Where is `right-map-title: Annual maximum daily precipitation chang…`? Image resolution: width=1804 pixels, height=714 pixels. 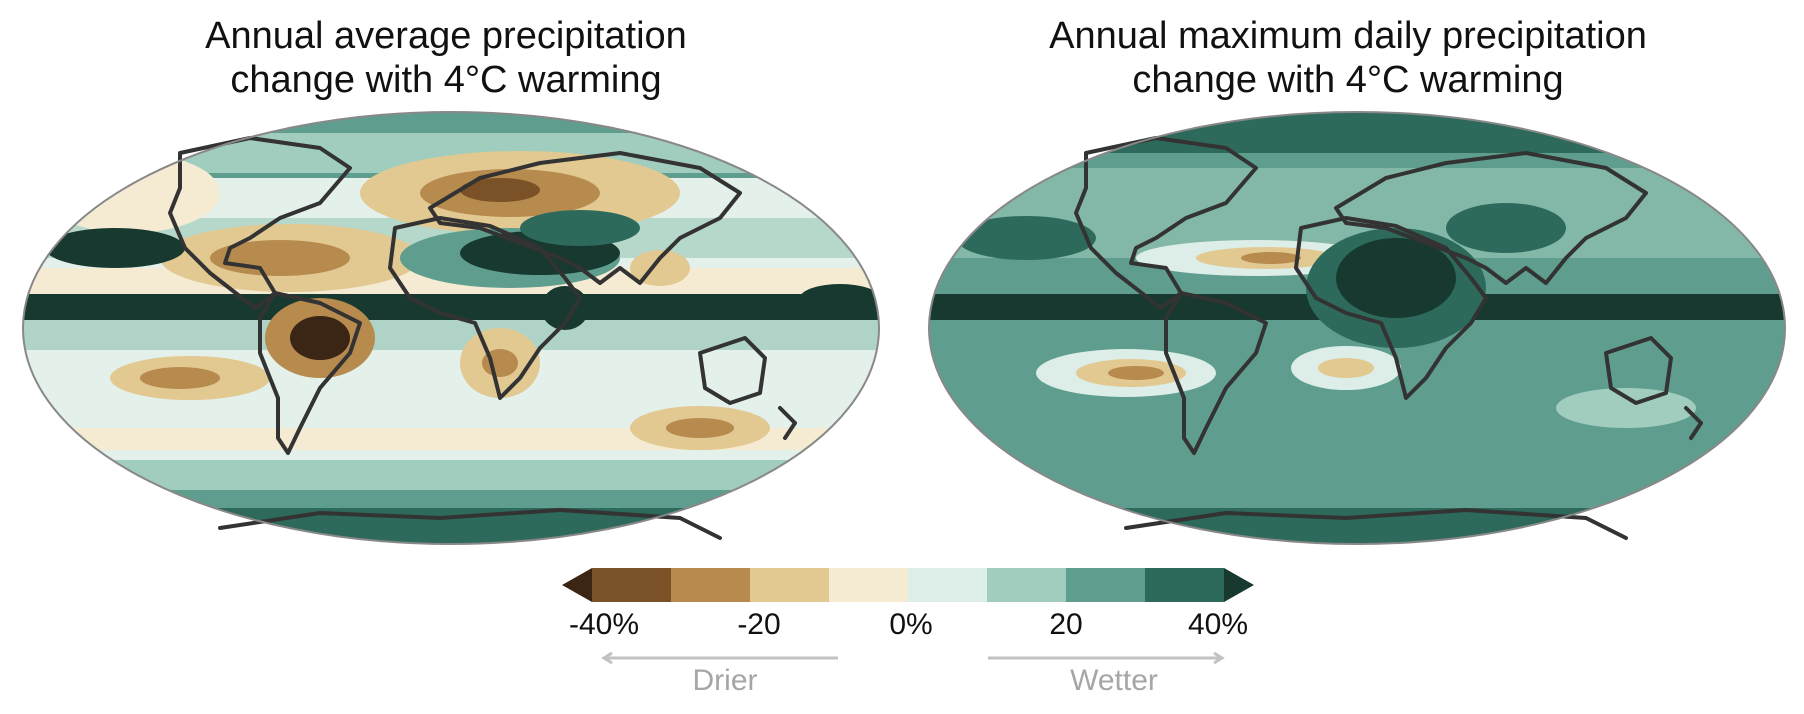
right-map-title: Annual maximum daily precipitation chang… is located at coordinates (1348, 58).